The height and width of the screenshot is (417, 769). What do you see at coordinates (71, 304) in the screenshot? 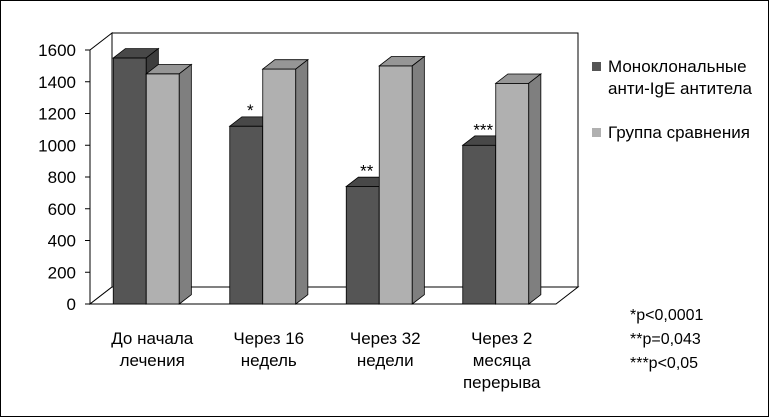
I see `y-tick-label: 0` at bounding box center [71, 304].